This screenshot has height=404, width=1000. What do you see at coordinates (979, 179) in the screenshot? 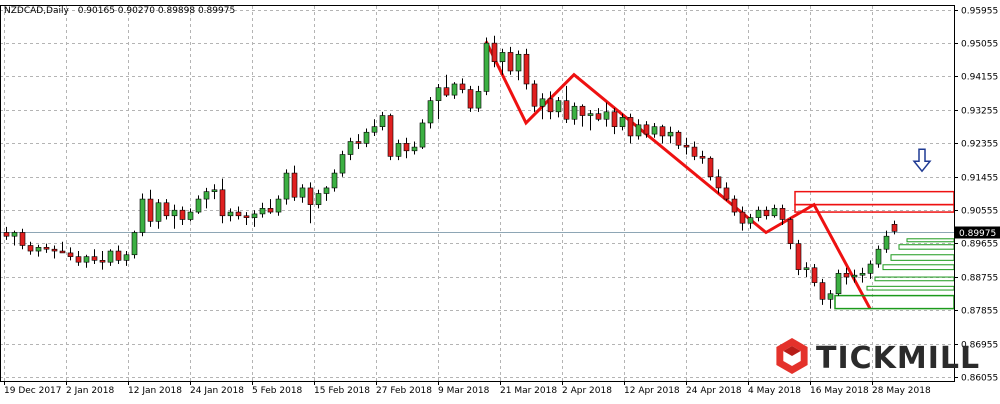
I see `y-tick-label: 0.91455` at bounding box center [979, 179].